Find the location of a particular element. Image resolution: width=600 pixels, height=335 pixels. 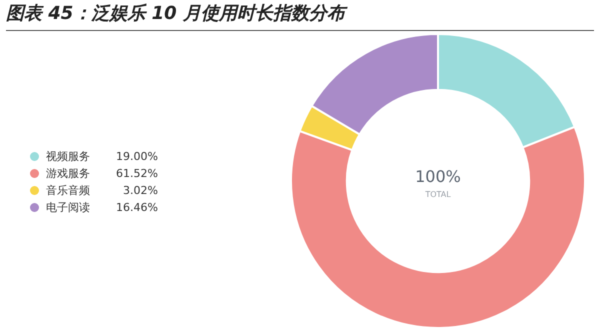

data-label: 61.52% is located at coordinates (136, 173).